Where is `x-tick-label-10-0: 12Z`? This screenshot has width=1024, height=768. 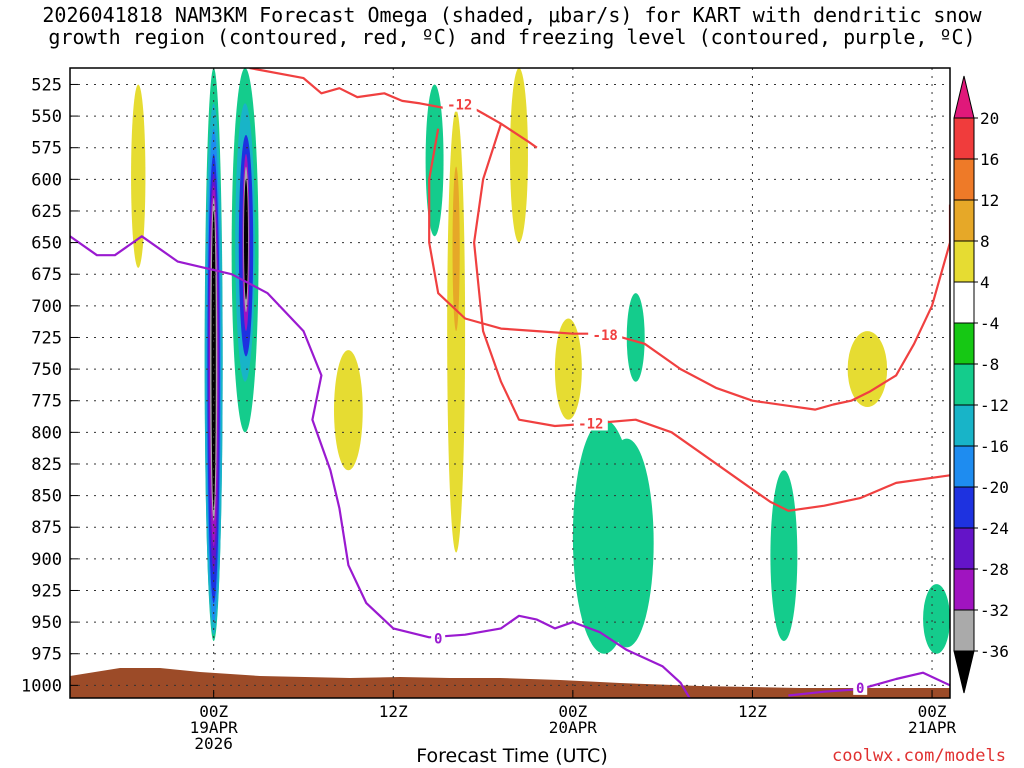
x-tick-label-10-0: 12Z is located at coordinates (393, 711).